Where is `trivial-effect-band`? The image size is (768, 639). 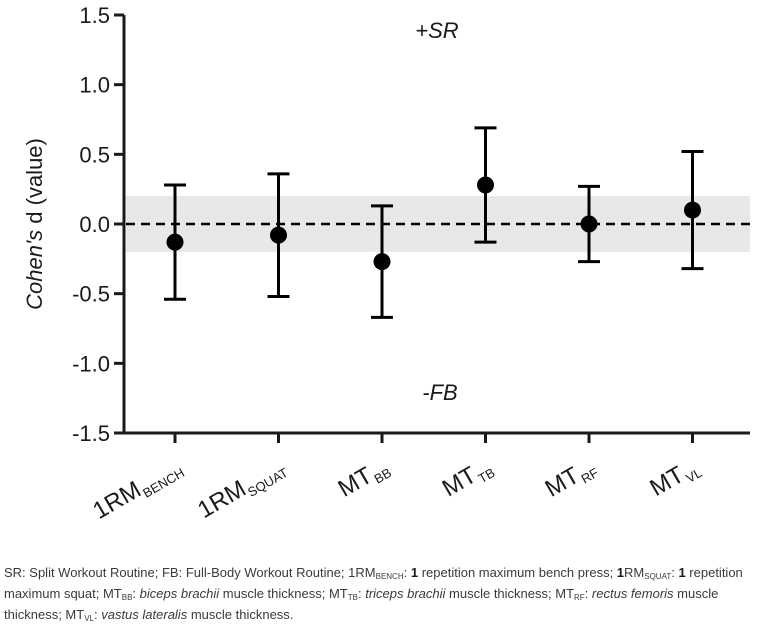
trivial-effect-band is located at coordinates (438, 224).